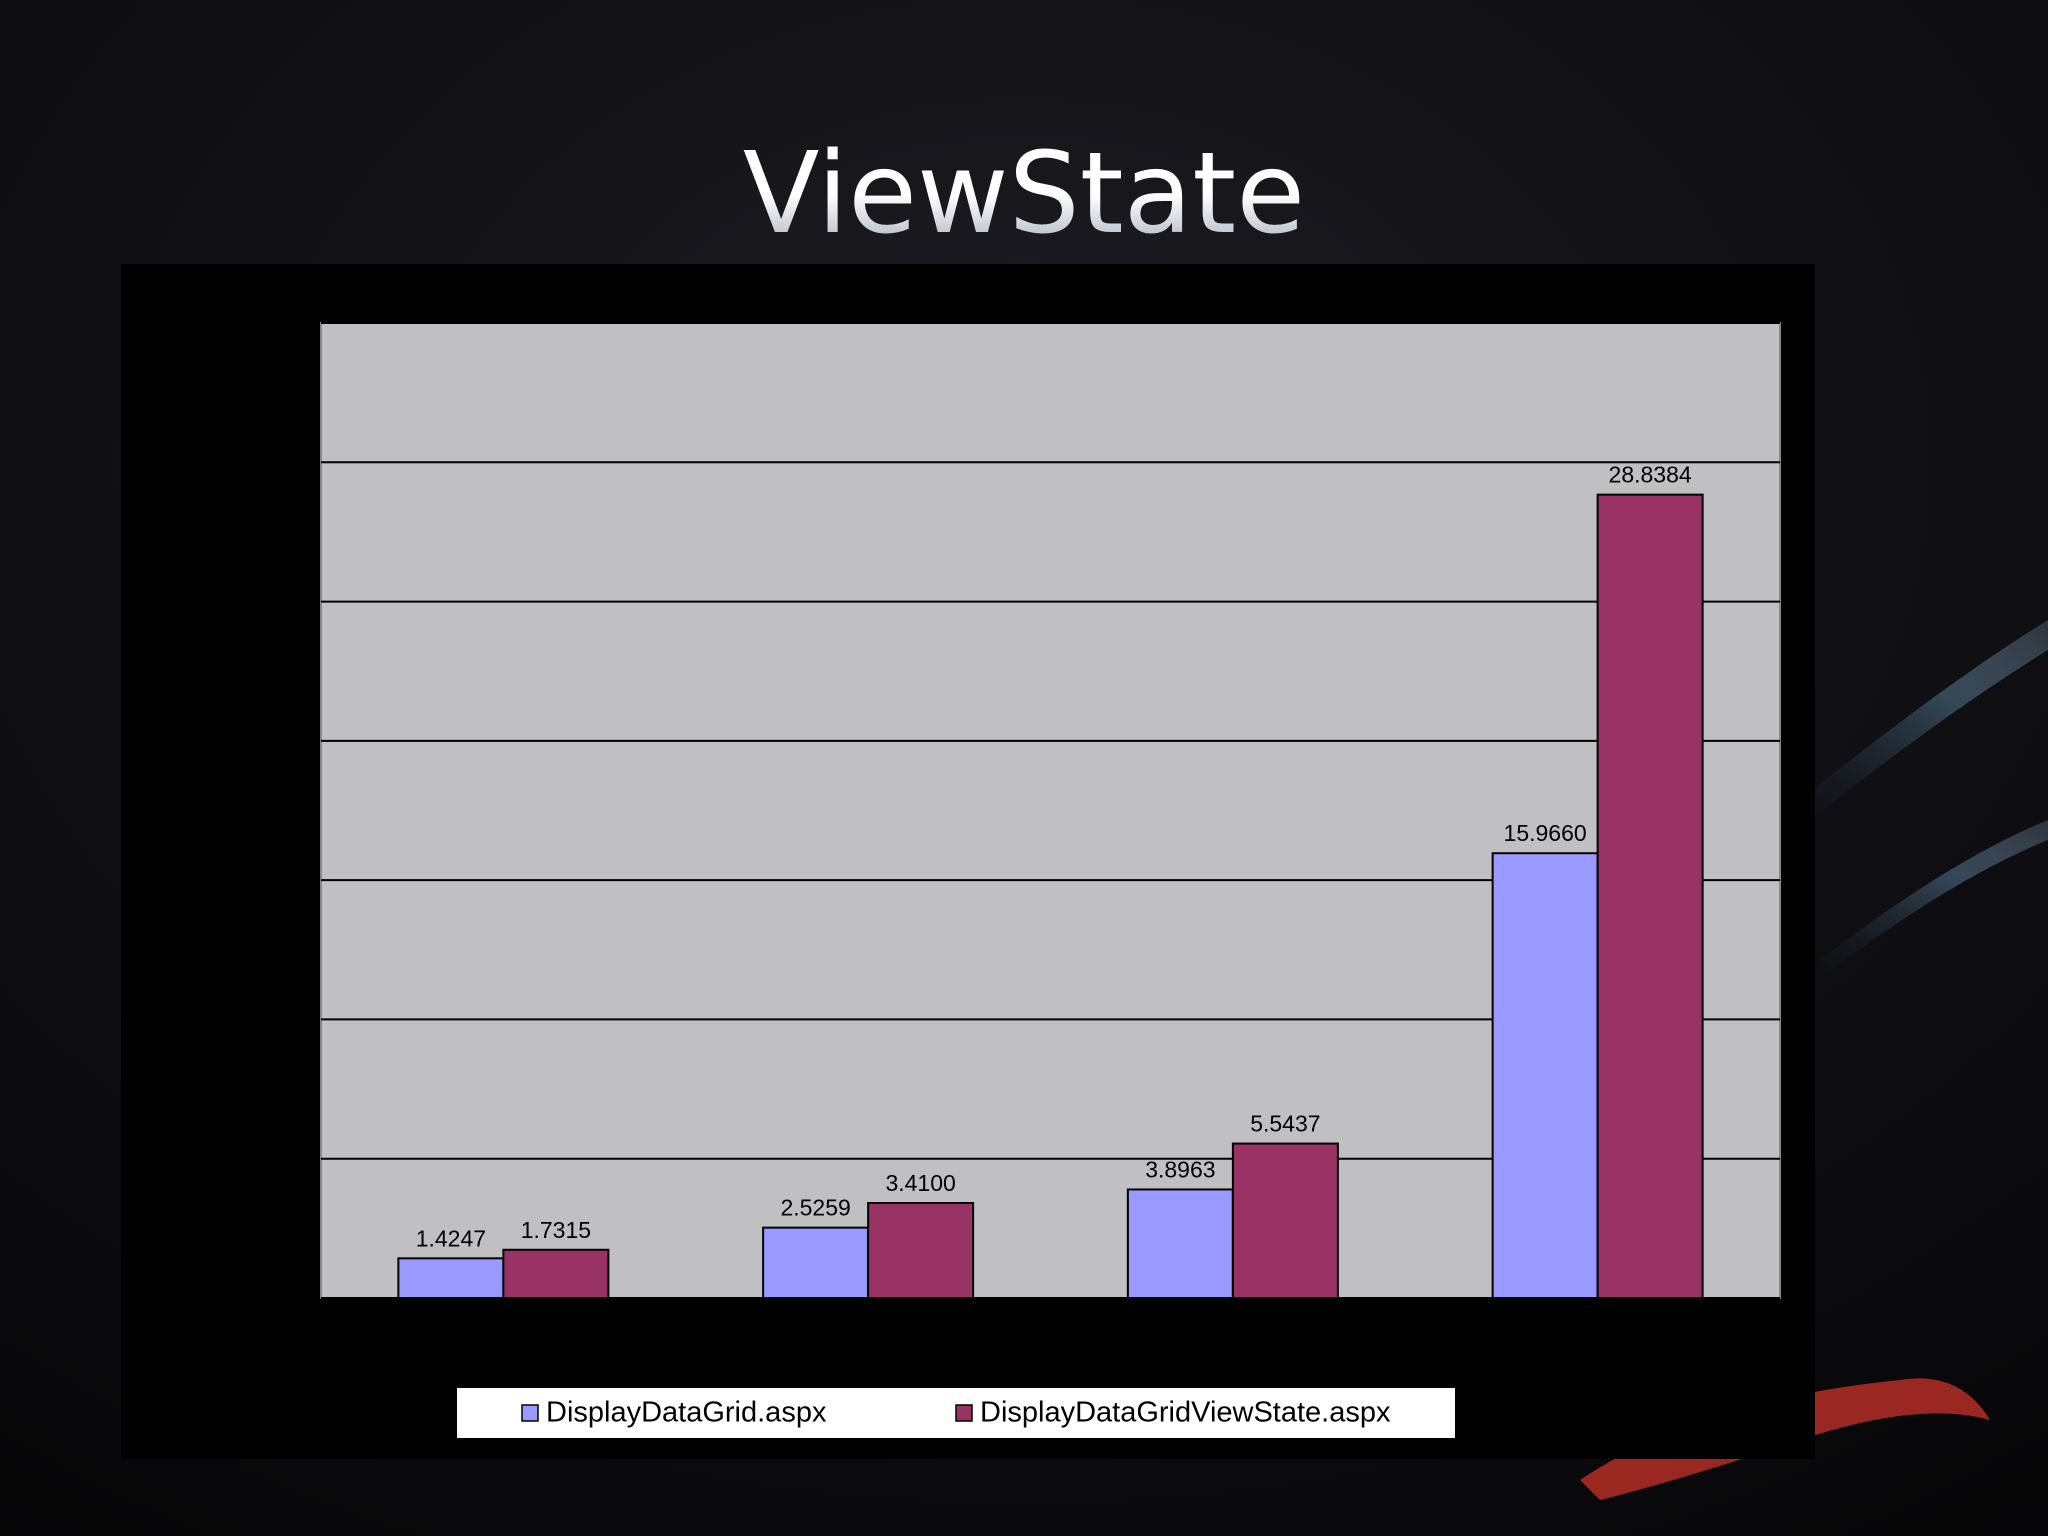  Describe the element at coordinates (1545, 833) in the screenshot. I see `data-label: 15.9660` at that location.